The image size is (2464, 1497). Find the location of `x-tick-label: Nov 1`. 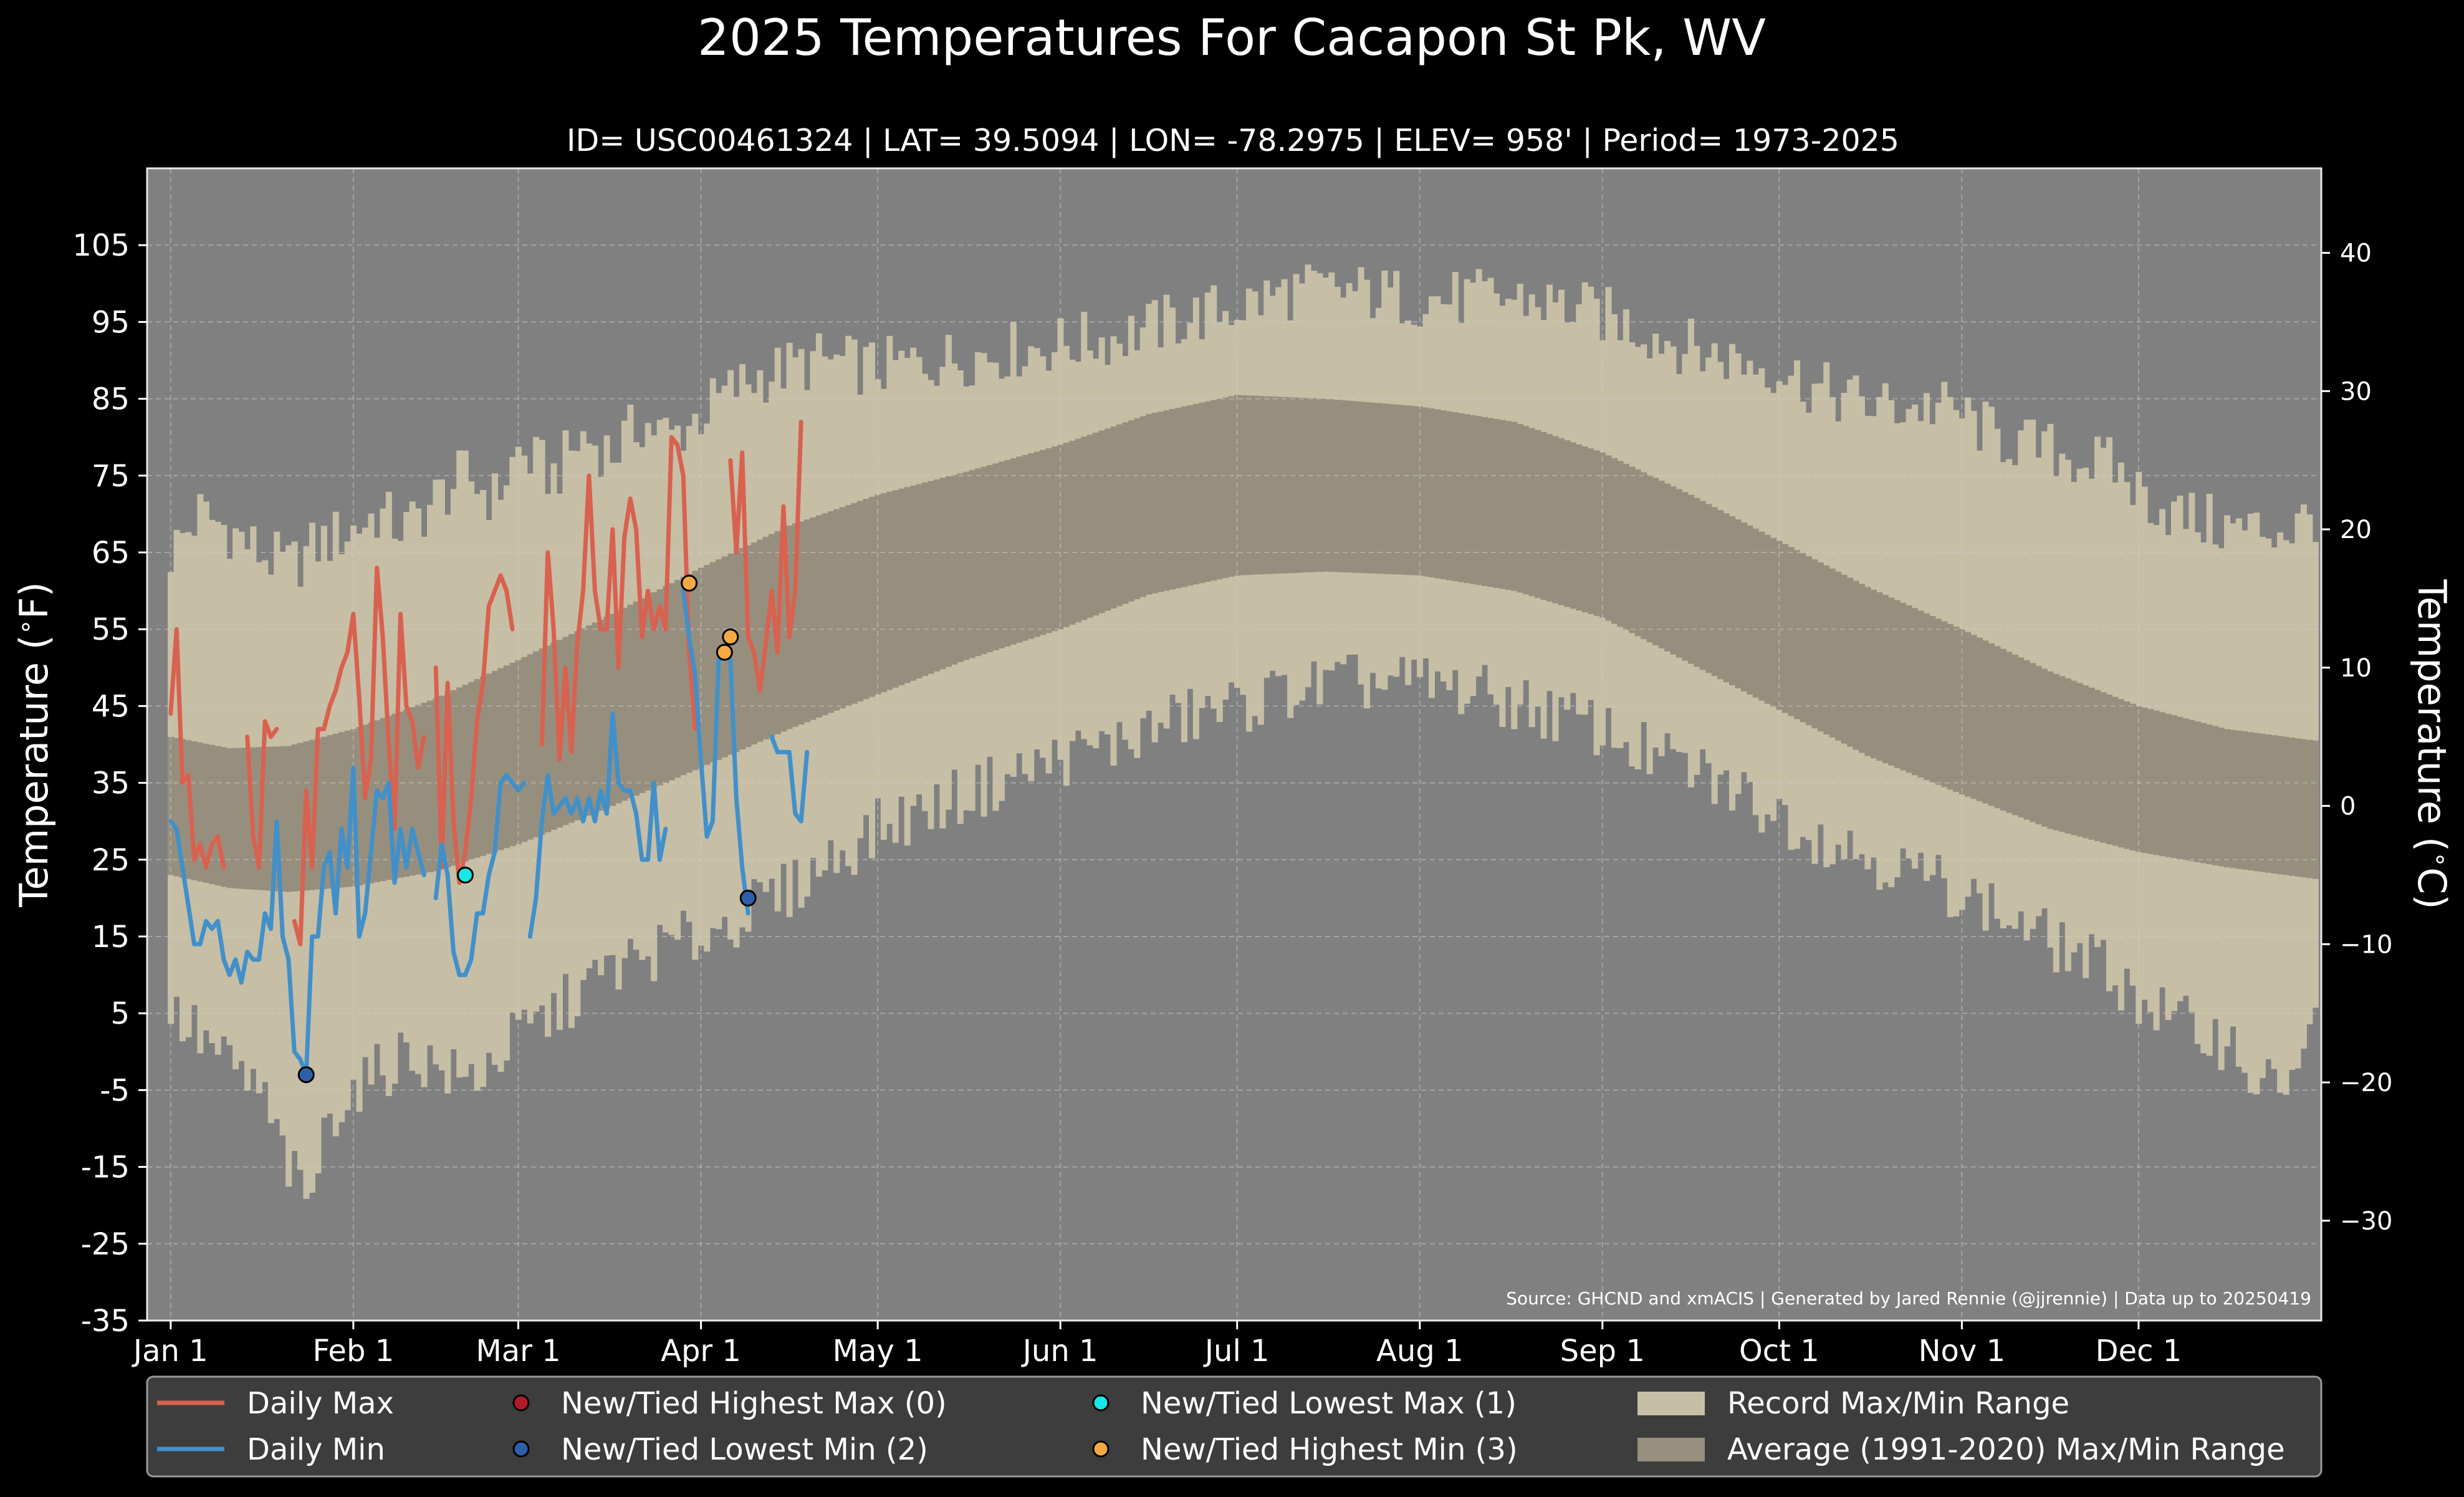

x-tick-label: Nov 1 is located at coordinates (1962, 1351).